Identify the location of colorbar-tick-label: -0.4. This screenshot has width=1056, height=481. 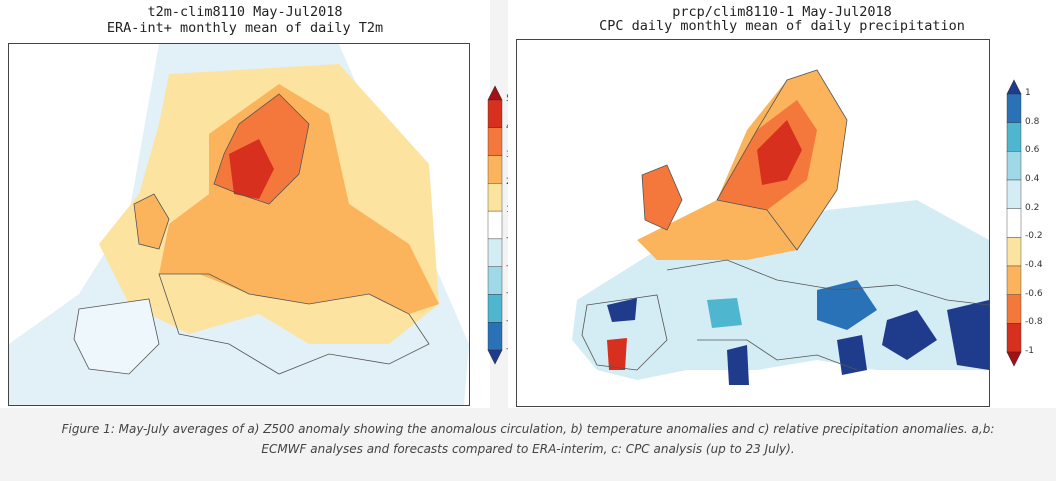
(1034, 265).